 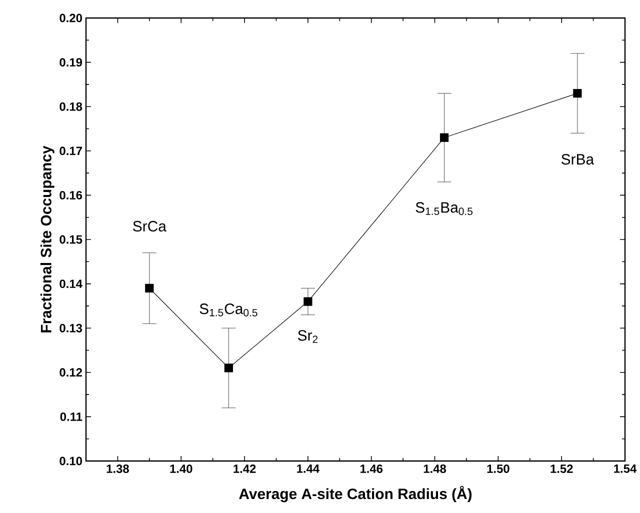 I want to click on y-tick-label: 0.15, so click(x=71, y=239).